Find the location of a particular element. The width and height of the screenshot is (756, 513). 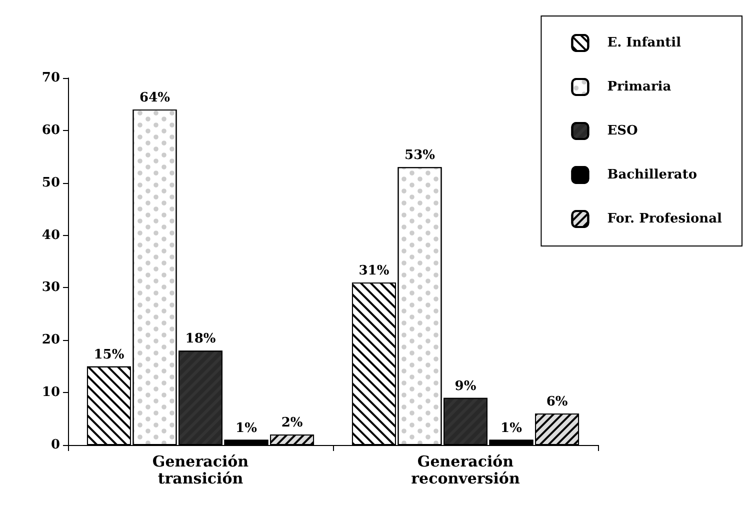

y-tick-label: 60 is located at coordinates (51, 130).